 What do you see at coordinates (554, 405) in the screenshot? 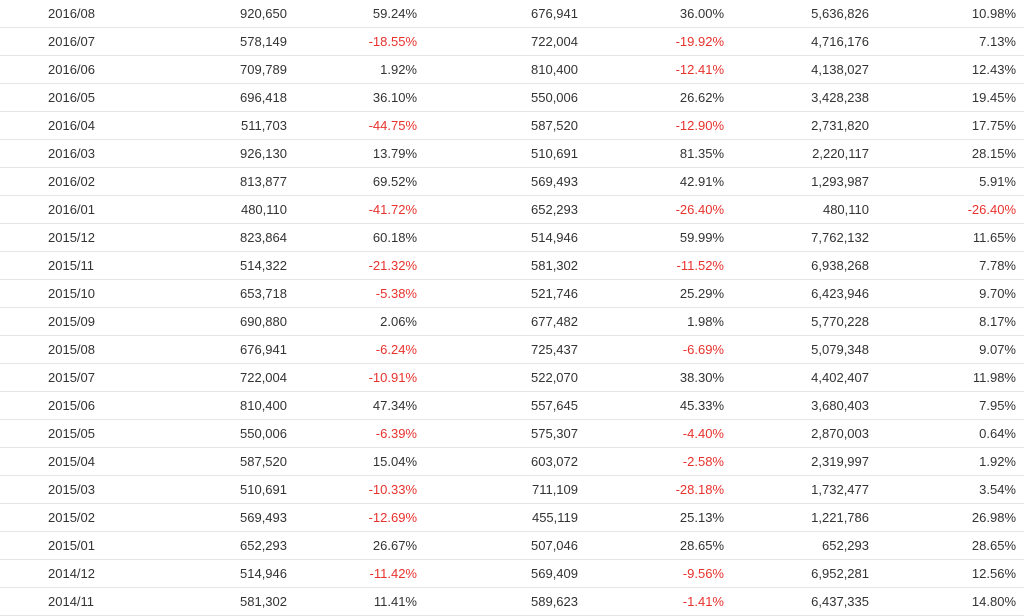
I see `table-cell: 557,645` at bounding box center [554, 405].